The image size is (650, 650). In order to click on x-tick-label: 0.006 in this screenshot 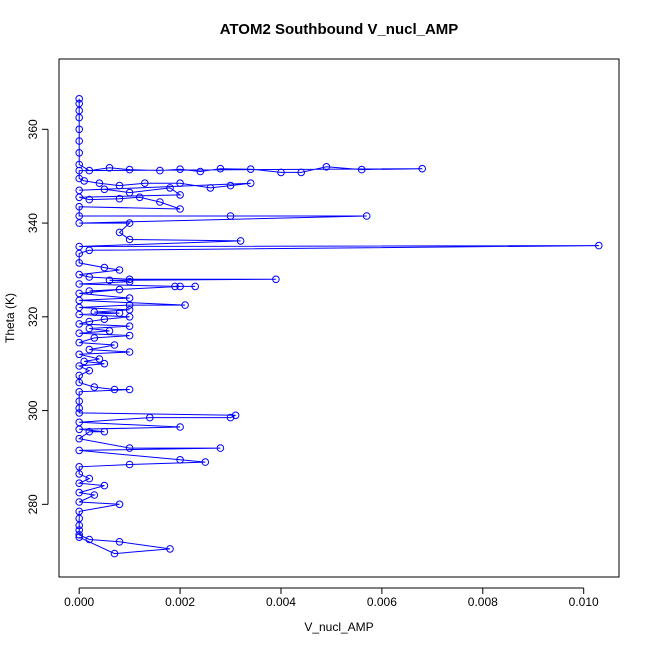, I will do `click(382, 602)`.